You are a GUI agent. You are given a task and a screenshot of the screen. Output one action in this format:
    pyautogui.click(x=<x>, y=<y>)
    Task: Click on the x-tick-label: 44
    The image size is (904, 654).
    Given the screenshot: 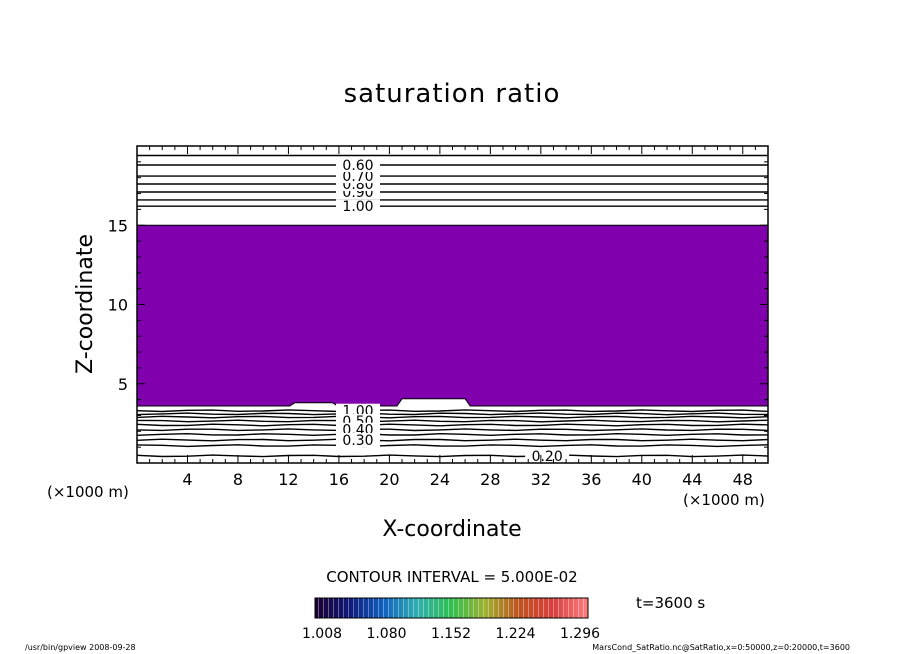 What is the action you would take?
    pyautogui.click(x=692, y=479)
    